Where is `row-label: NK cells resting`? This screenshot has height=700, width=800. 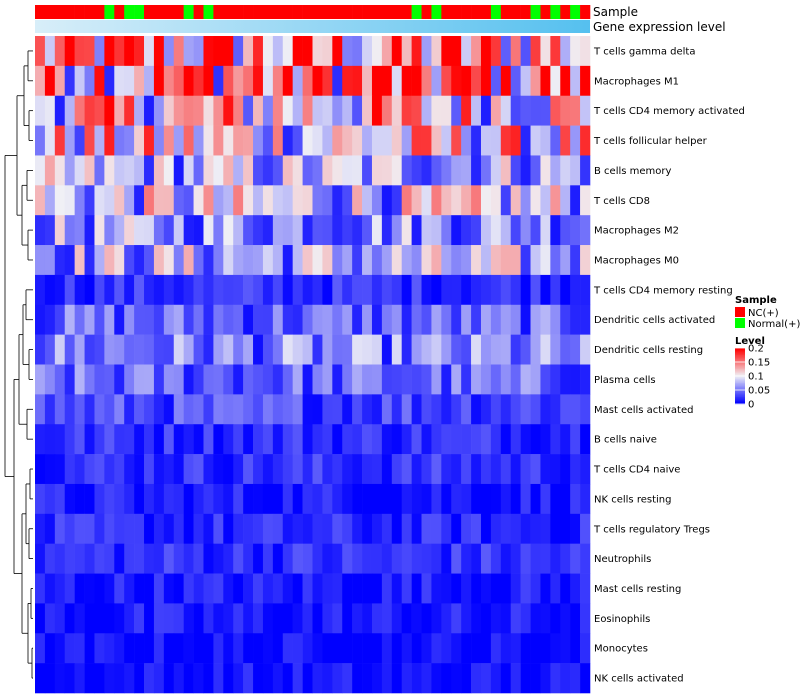 row-label: NK cells resting is located at coordinates (632, 499).